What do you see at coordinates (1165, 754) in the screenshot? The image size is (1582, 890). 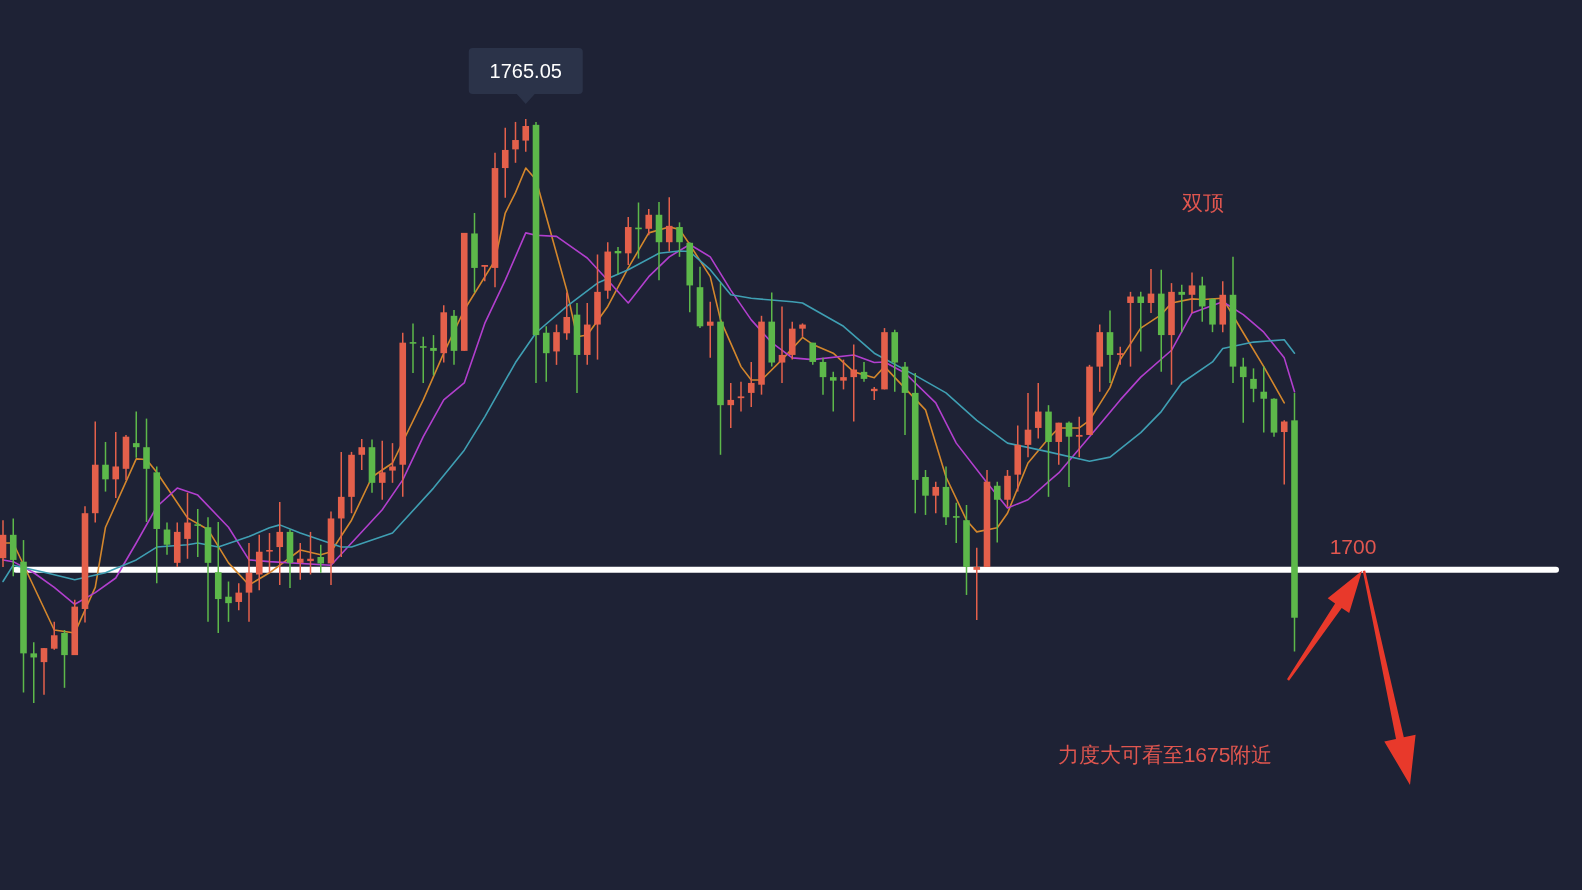 I see `text: 力度大可看至1675附近` at bounding box center [1165, 754].